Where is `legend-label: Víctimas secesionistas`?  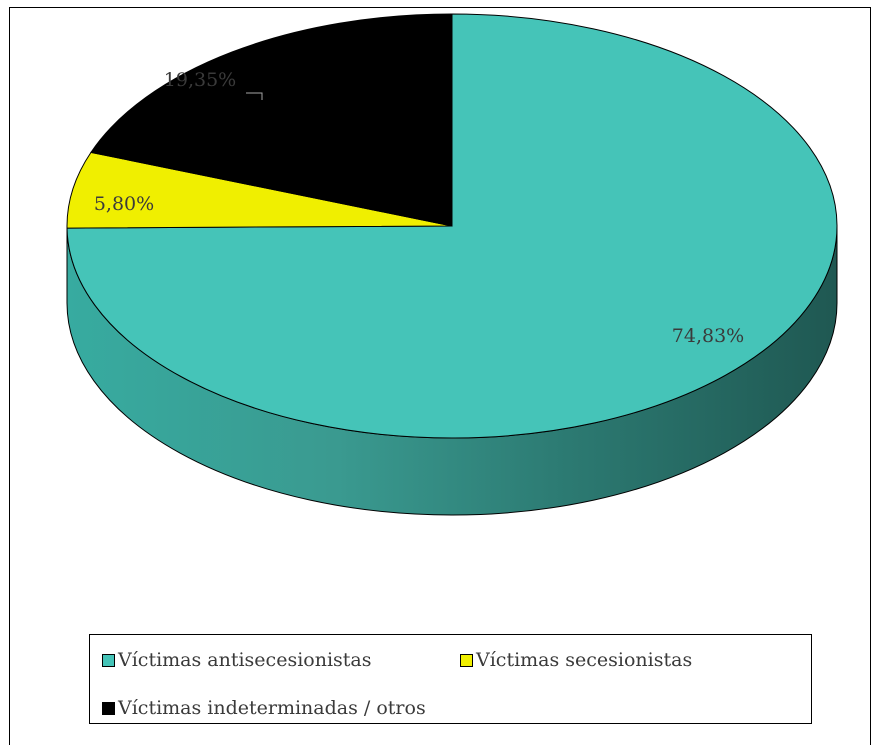 legend-label: Víctimas secesionistas is located at coordinates (584, 660).